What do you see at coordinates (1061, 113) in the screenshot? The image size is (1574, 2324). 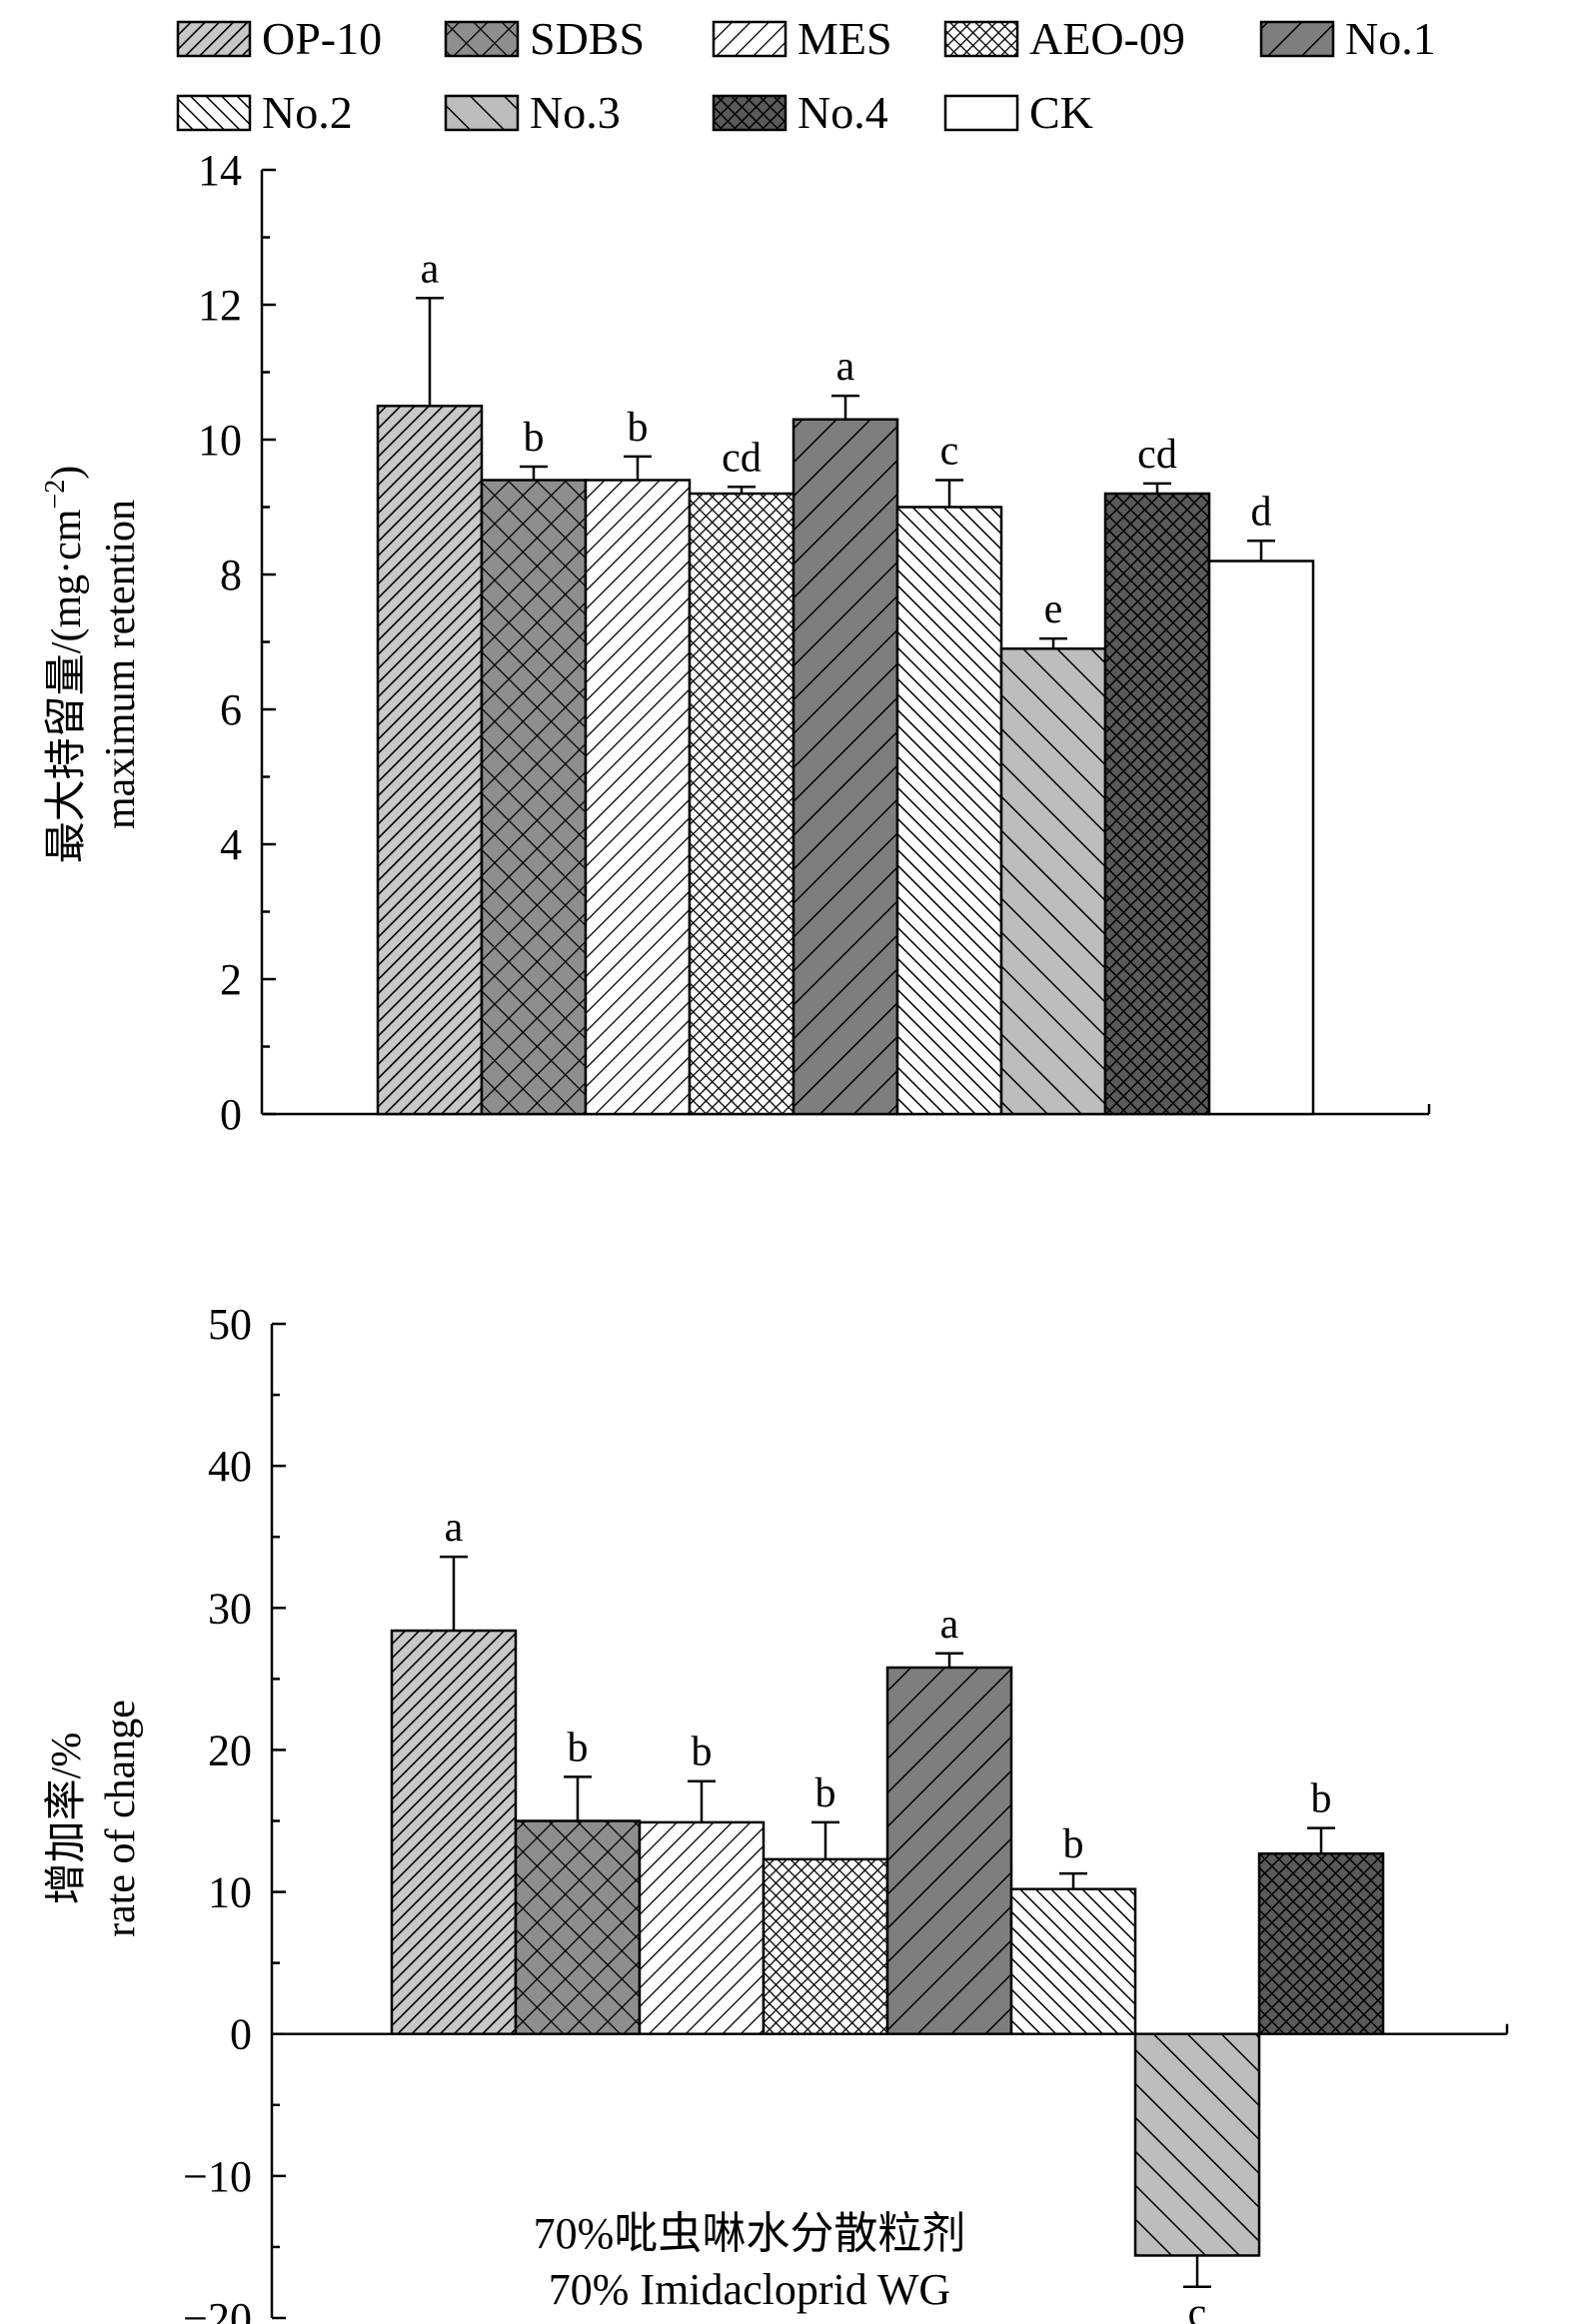 I see `legend-label: CK` at bounding box center [1061, 113].